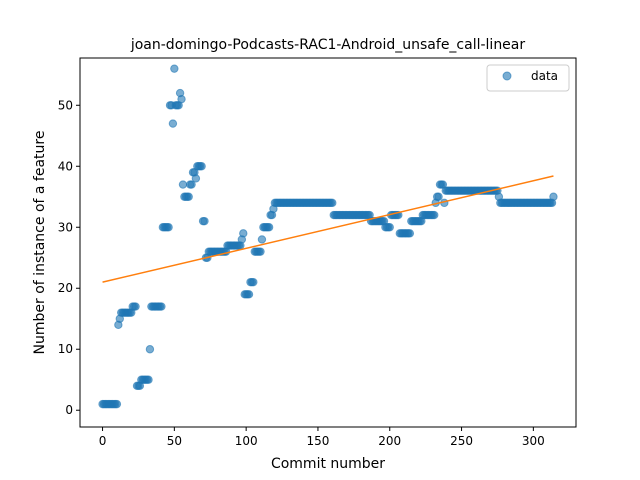 This screenshot has width=640, height=480. I want to click on y-axis-ticks: 0 10 20 30 40 50, so click(69, 257).